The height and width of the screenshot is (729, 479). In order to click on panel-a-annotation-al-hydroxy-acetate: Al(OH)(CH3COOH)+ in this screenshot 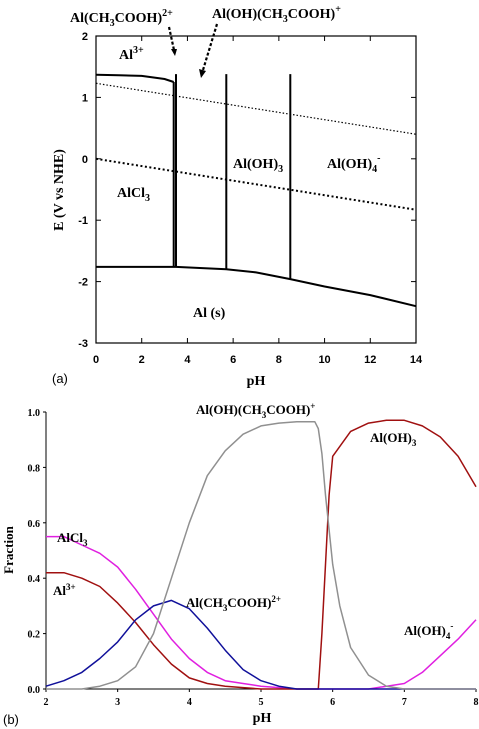, I will do `click(276, 14)`.